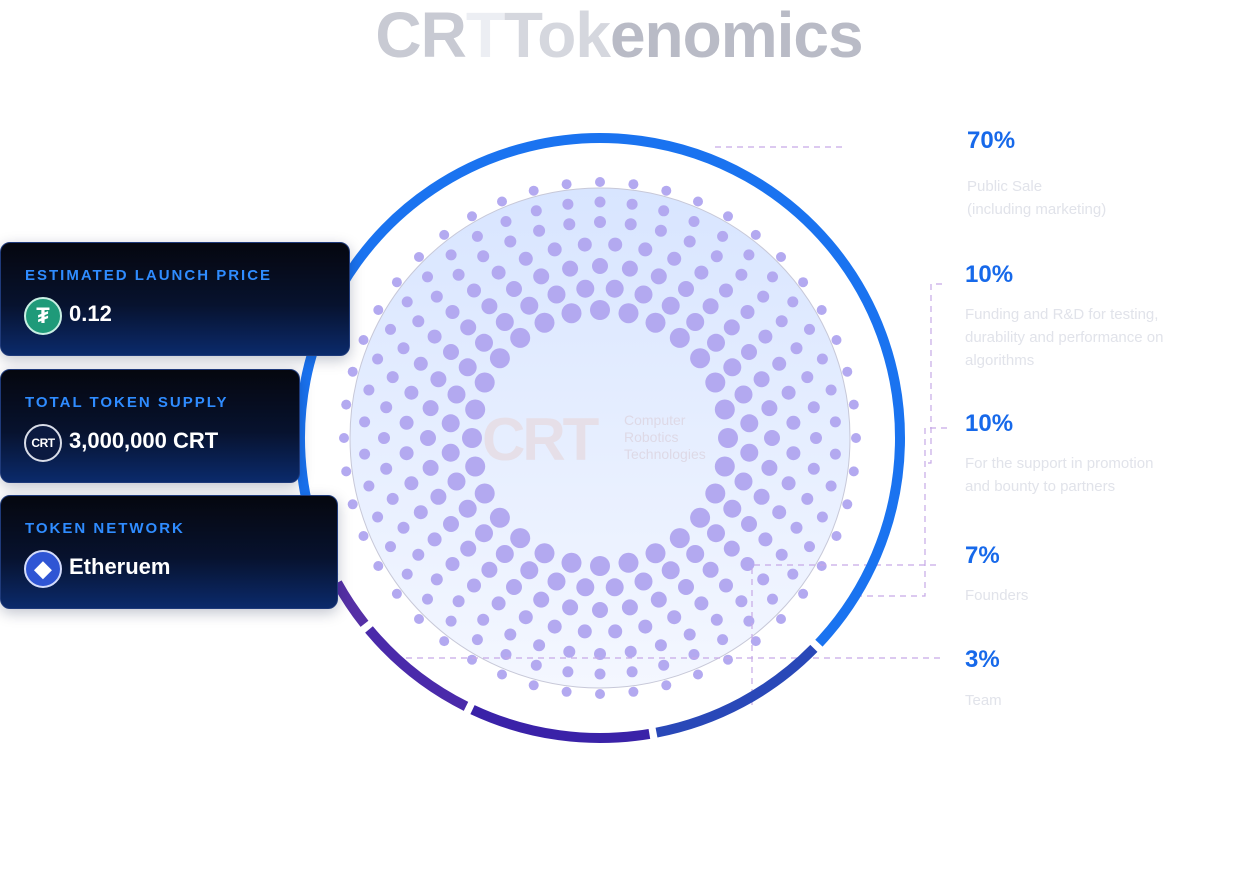 The image size is (1238, 877). What do you see at coordinates (736, 35) in the screenshot?
I see `title-part: enomics` at bounding box center [736, 35].